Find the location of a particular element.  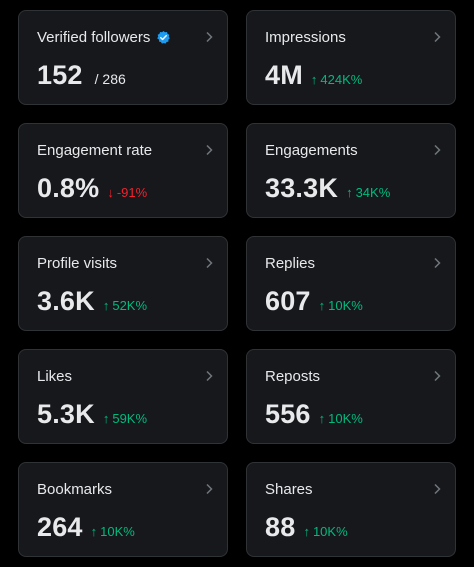

card-label-text: Shares is located at coordinates (289, 489).